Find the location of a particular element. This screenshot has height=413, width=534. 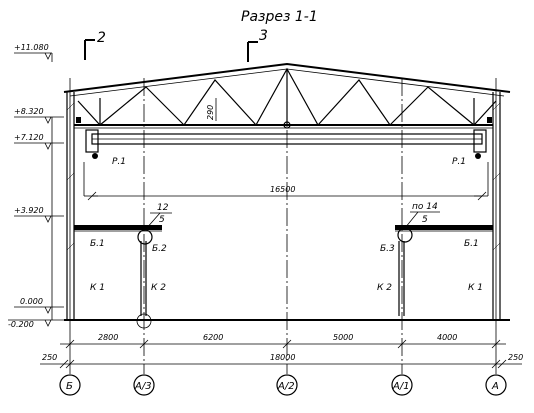

level-8320: +8.320 is located at coordinates (29, 111).